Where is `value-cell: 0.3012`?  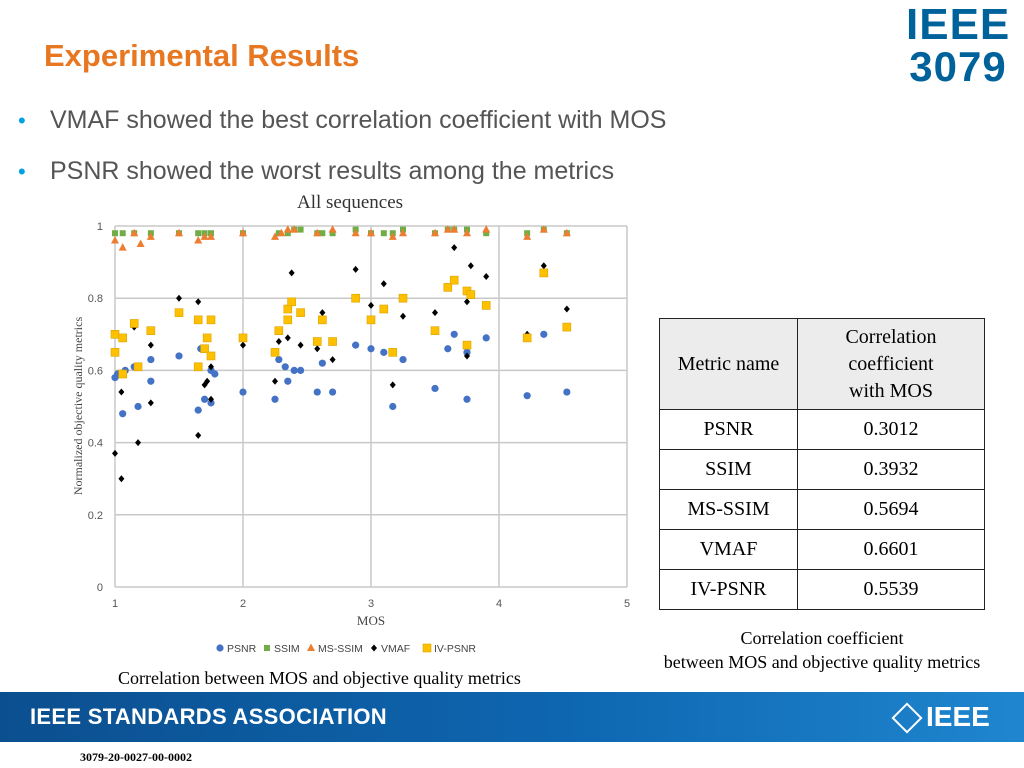
value-cell: 0.3012 is located at coordinates (891, 429).